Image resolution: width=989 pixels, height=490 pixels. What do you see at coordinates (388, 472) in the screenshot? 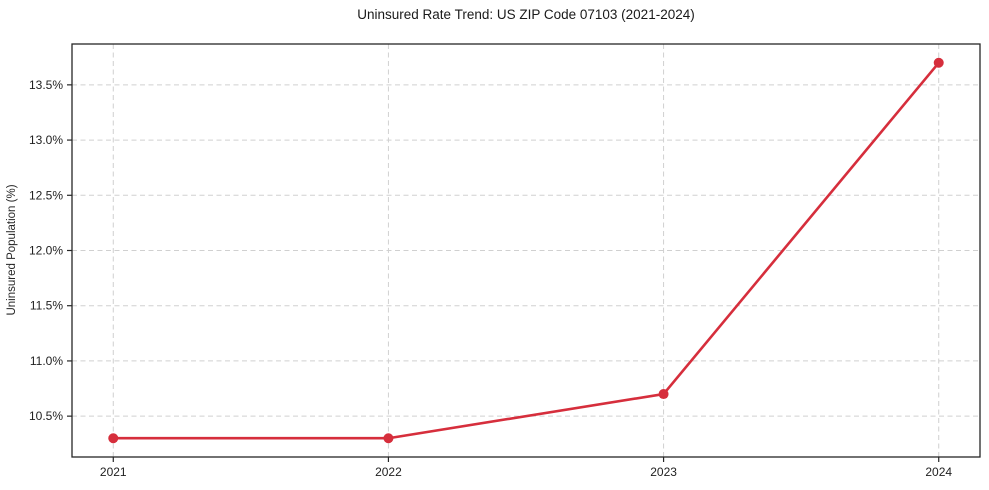
I see `x-tick-label: 2022` at bounding box center [388, 472].